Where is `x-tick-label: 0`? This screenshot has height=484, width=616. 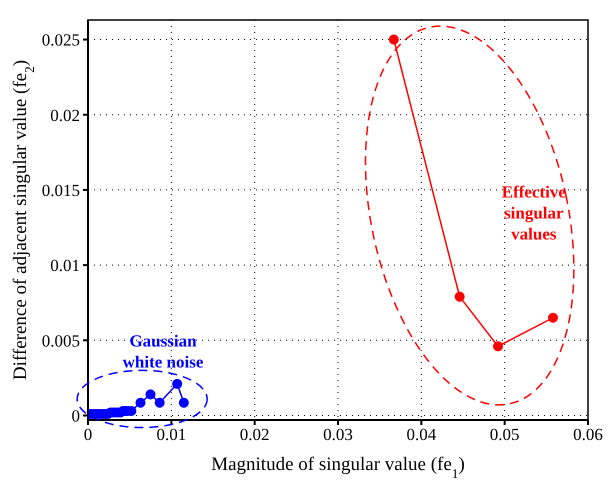
x-tick-label: 0 is located at coordinates (88, 434).